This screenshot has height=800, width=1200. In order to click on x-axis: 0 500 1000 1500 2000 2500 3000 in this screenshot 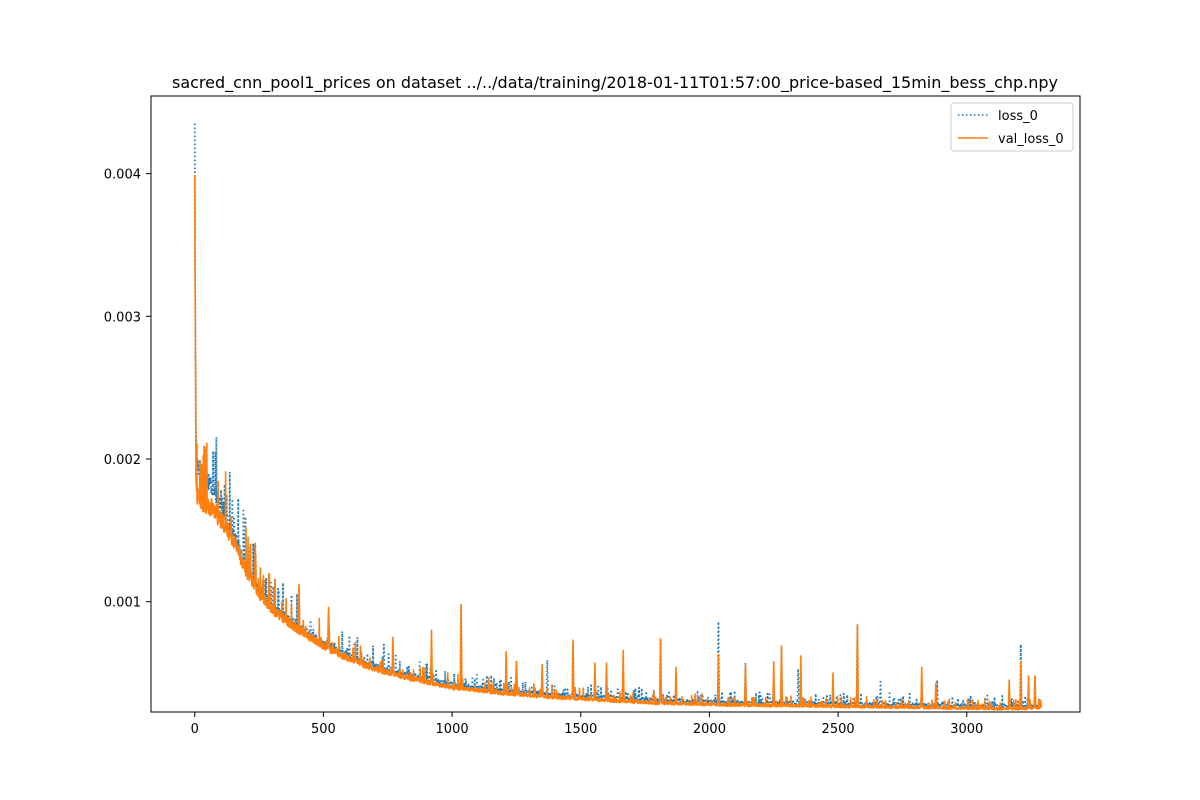, I will do `click(587, 724)`.